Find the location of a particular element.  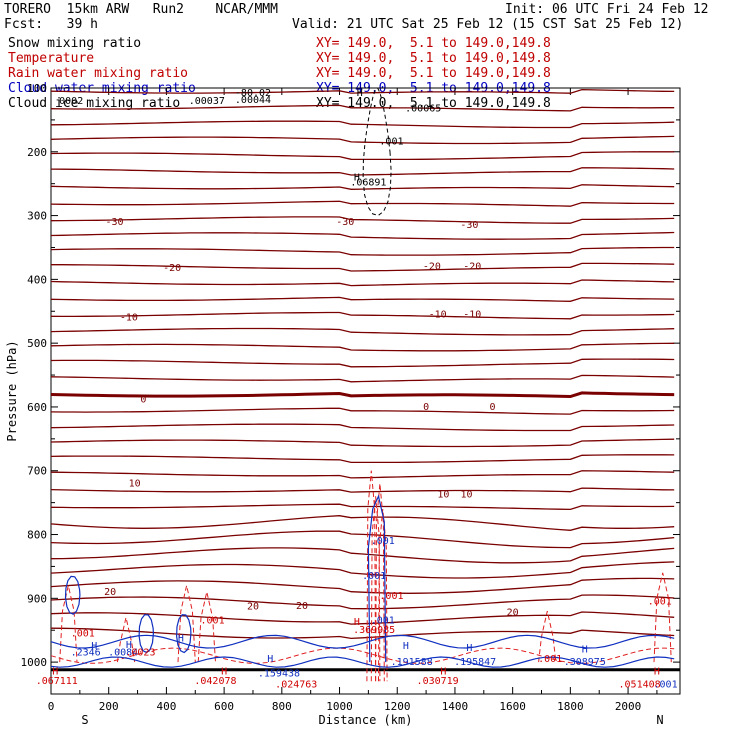

cloud-water-tower is located at coordinates (377, 578).